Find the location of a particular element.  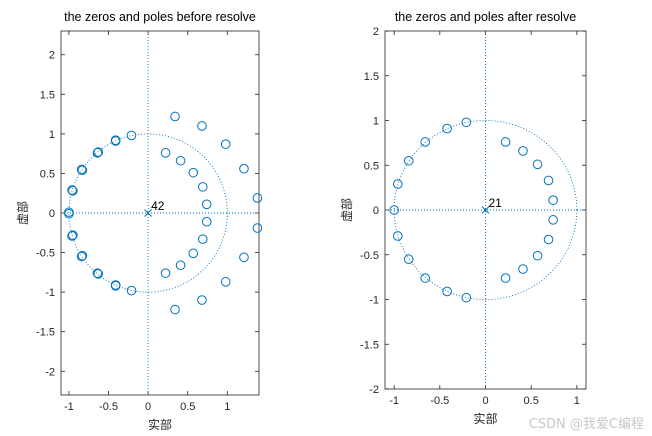

y-tick-label: 1.5 is located at coordinates (371, 77).